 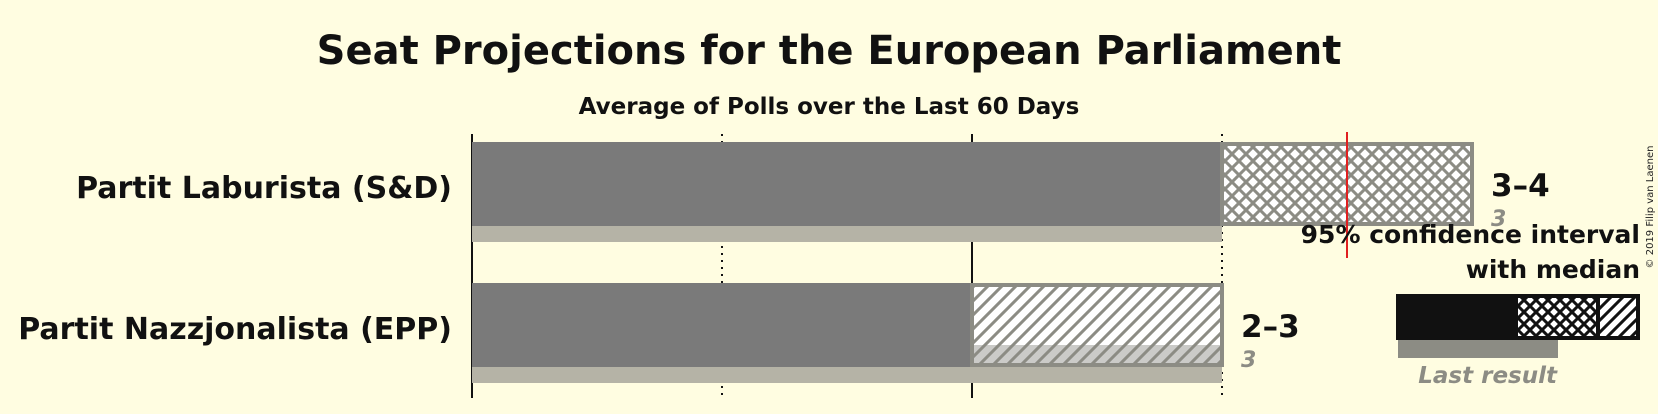 What do you see at coordinates (1488, 376) in the screenshot?
I see `legend-last-result-label: Last result` at bounding box center [1488, 376].